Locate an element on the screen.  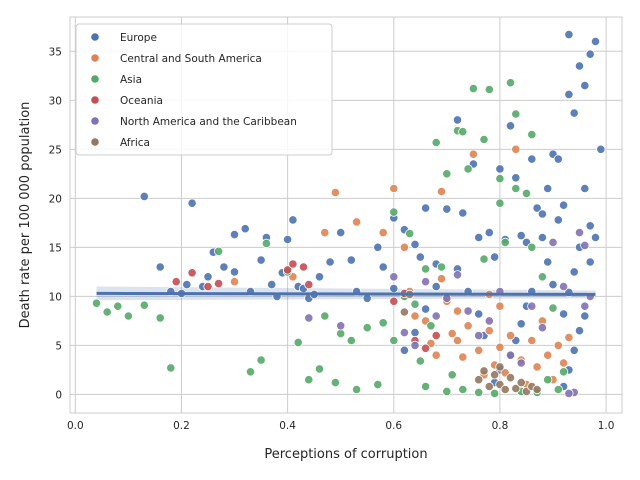
y-tick-label: 20 is located at coordinates (55, 199).